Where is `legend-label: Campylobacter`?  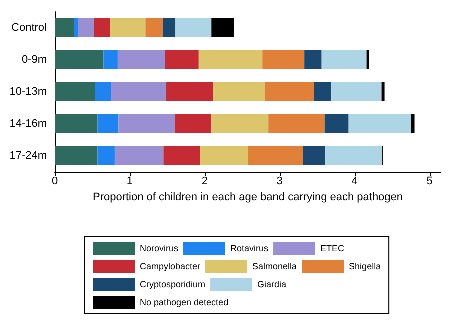
legend-label: Campylobacter is located at coordinates (170, 267).